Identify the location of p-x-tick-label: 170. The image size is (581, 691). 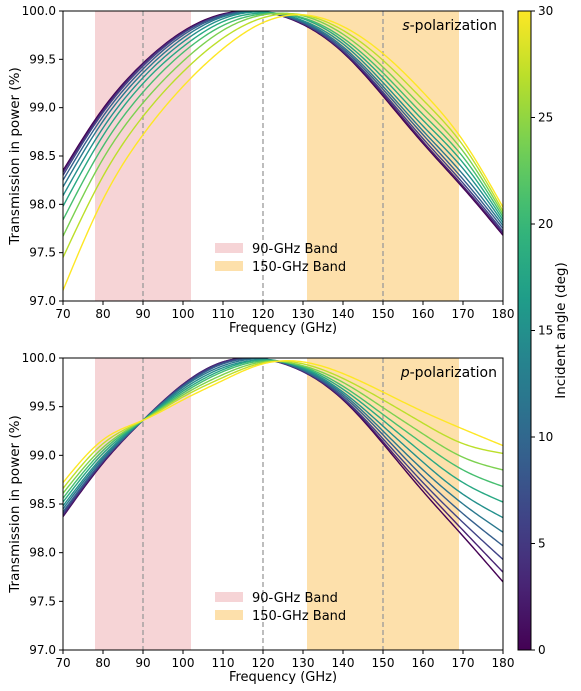
(463, 663).